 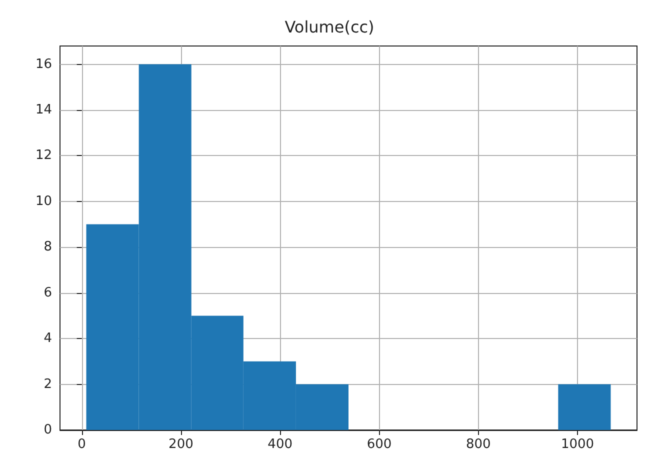 I want to click on y-tick-label: 6, so click(x=48, y=292).